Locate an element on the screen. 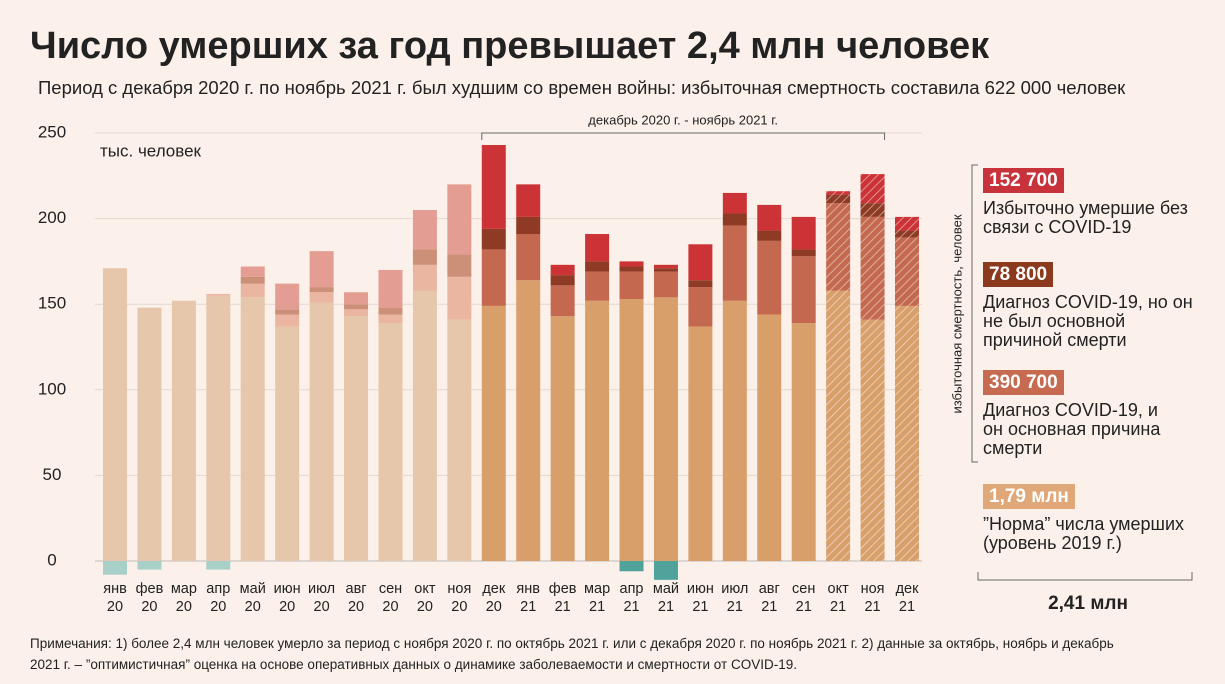 Image resolution: width=1225 pixels, height=684 pixels. x-tick-month: дек is located at coordinates (494, 589).